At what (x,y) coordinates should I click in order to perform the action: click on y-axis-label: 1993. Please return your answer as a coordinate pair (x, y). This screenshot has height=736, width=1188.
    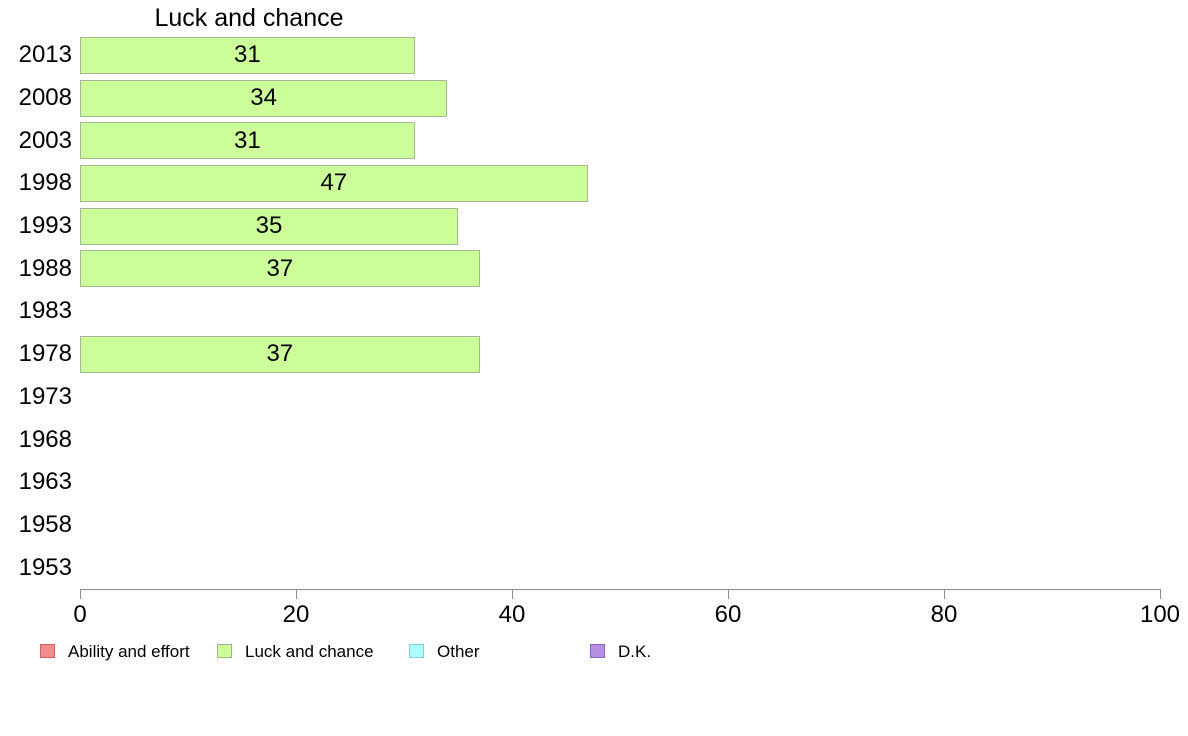
    Looking at the image, I should click on (45, 226).